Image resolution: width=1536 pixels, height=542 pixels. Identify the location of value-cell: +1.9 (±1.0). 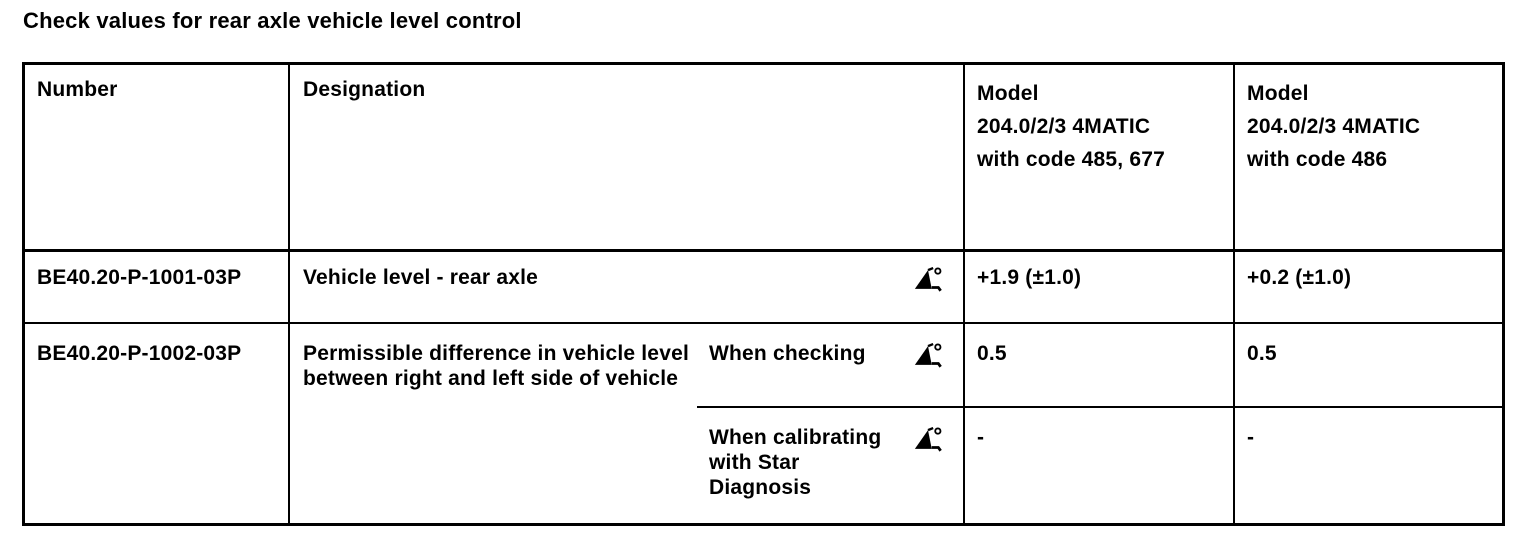
(1100, 288).